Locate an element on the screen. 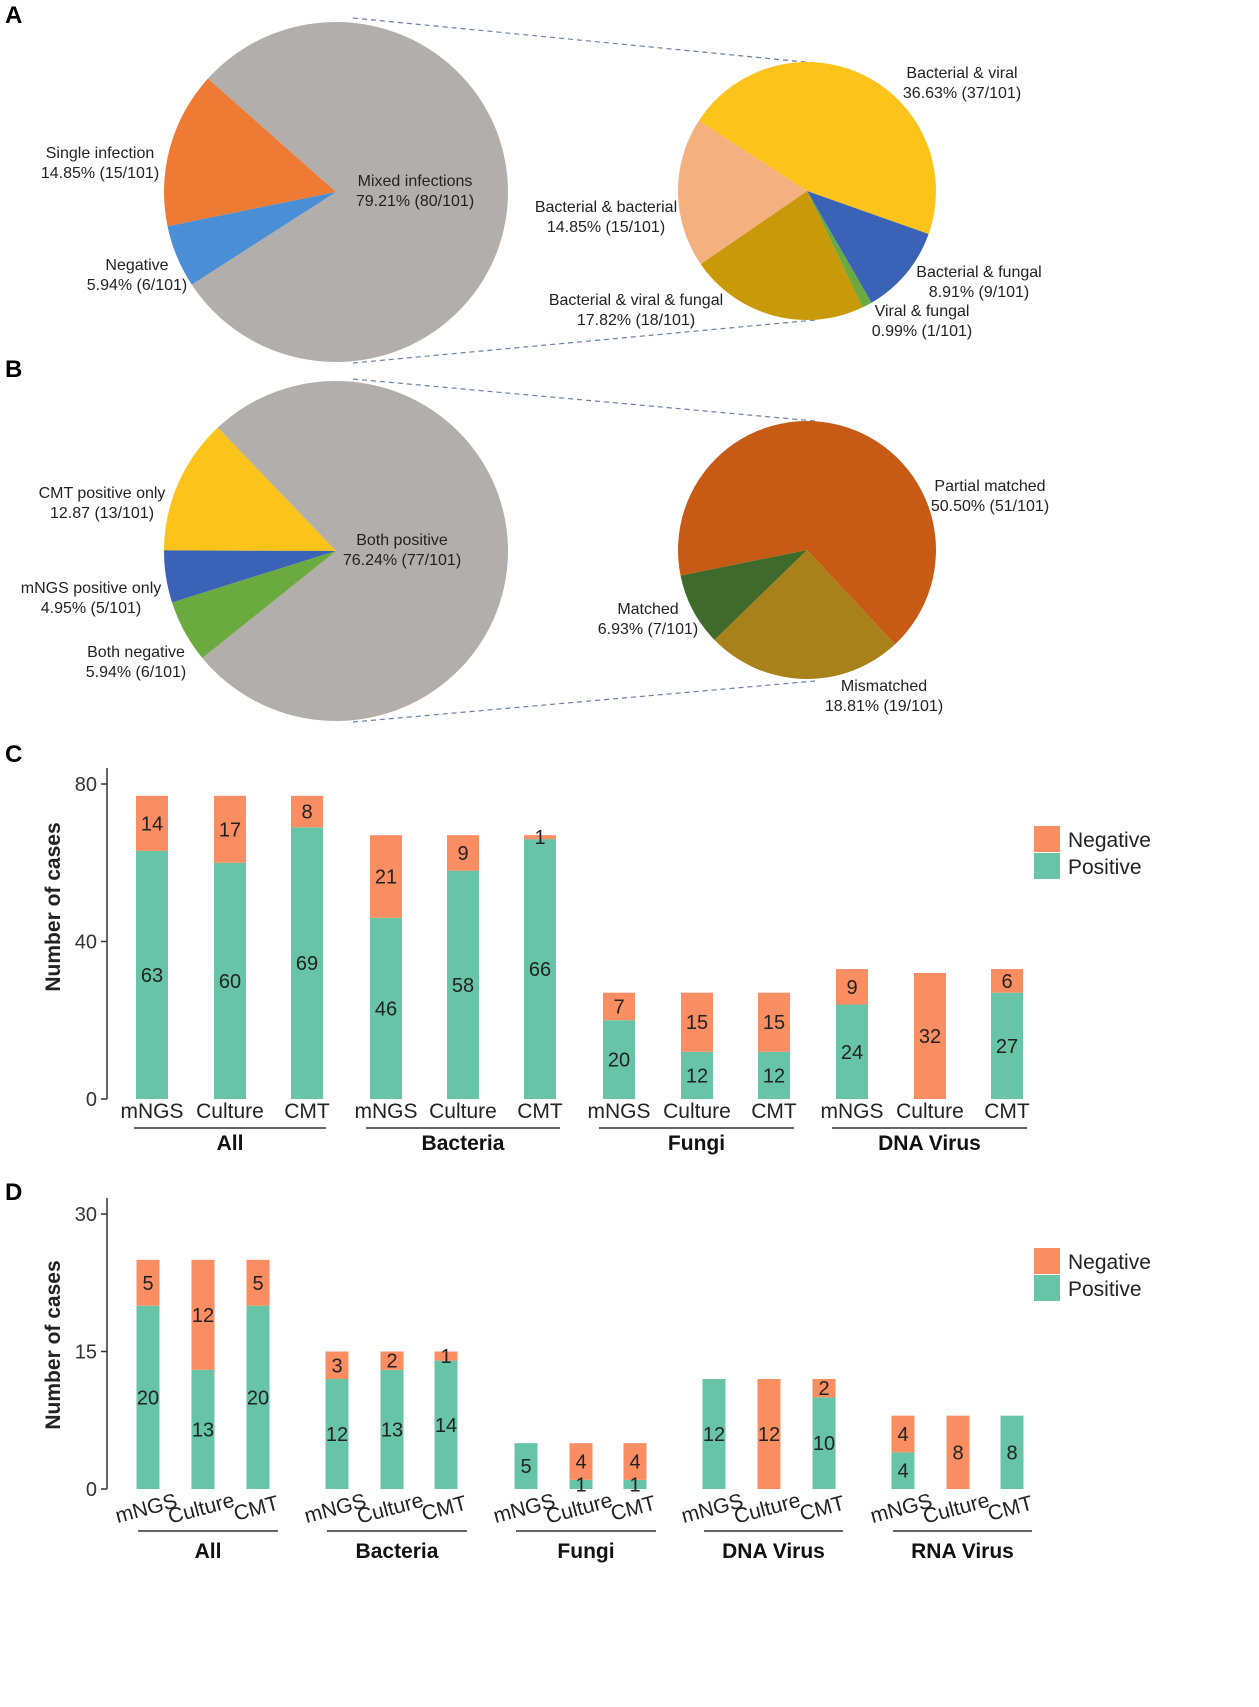 This screenshot has height=1707, width=1259. legend-label-negative: Negative is located at coordinates (1109, 840).